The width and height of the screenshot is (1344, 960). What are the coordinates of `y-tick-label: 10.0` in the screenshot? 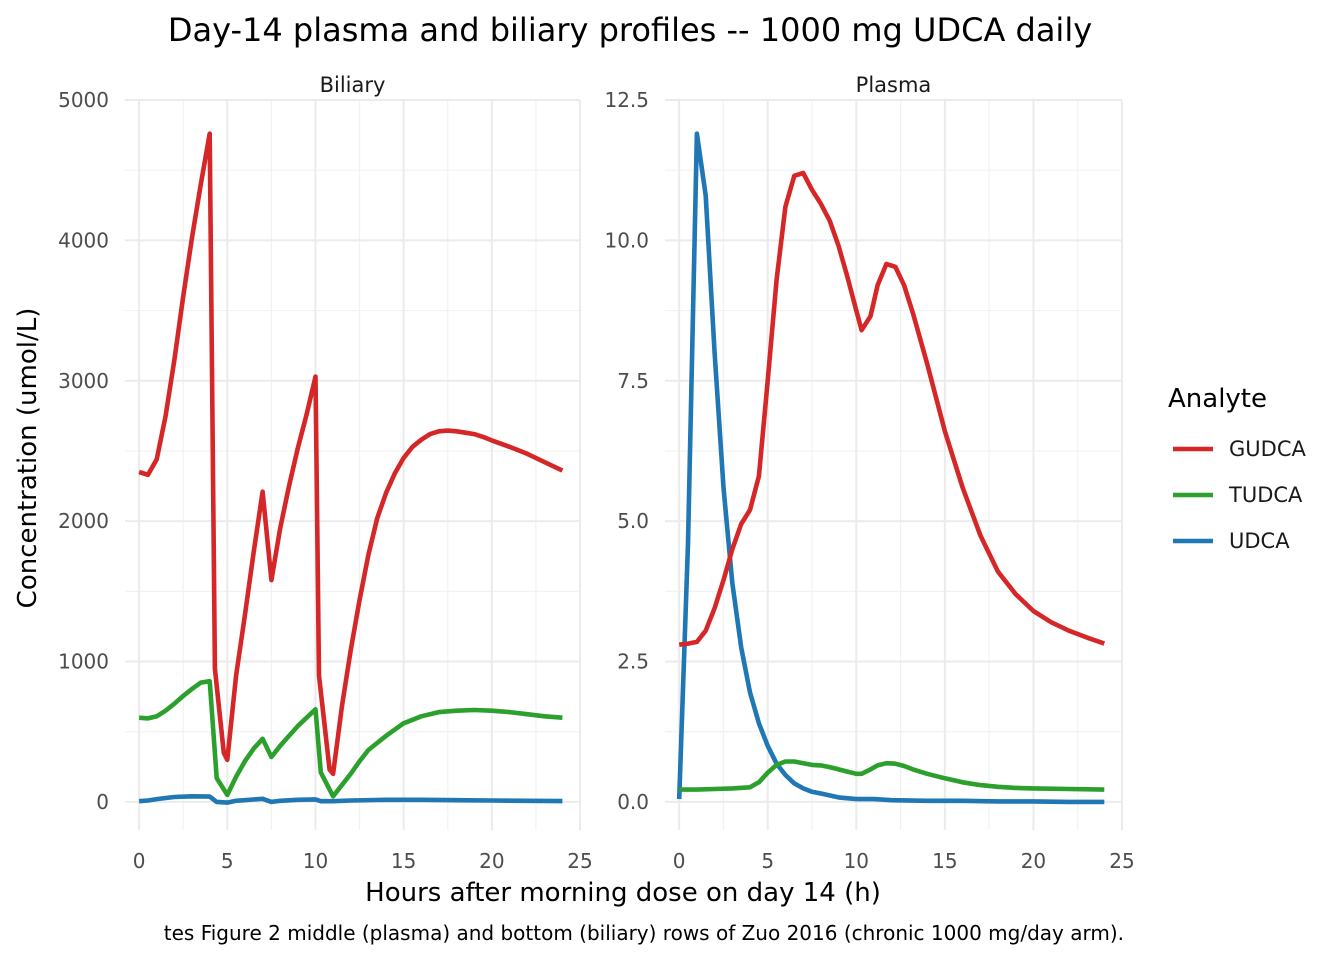 It's located at (626, 240).